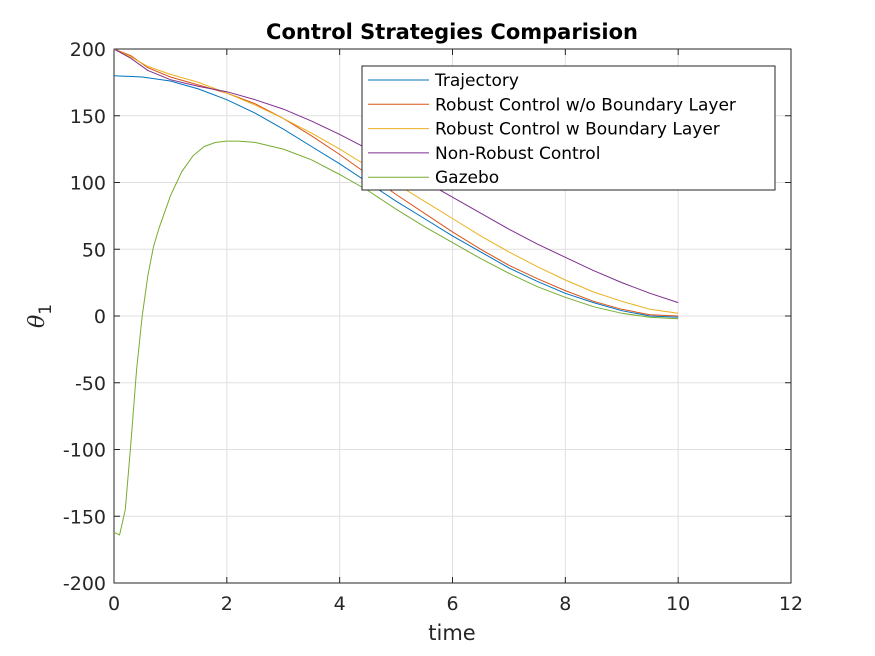 This screenshot has height=656, width=875. I want to click on x-tick-label: 4, so click(340, 604).